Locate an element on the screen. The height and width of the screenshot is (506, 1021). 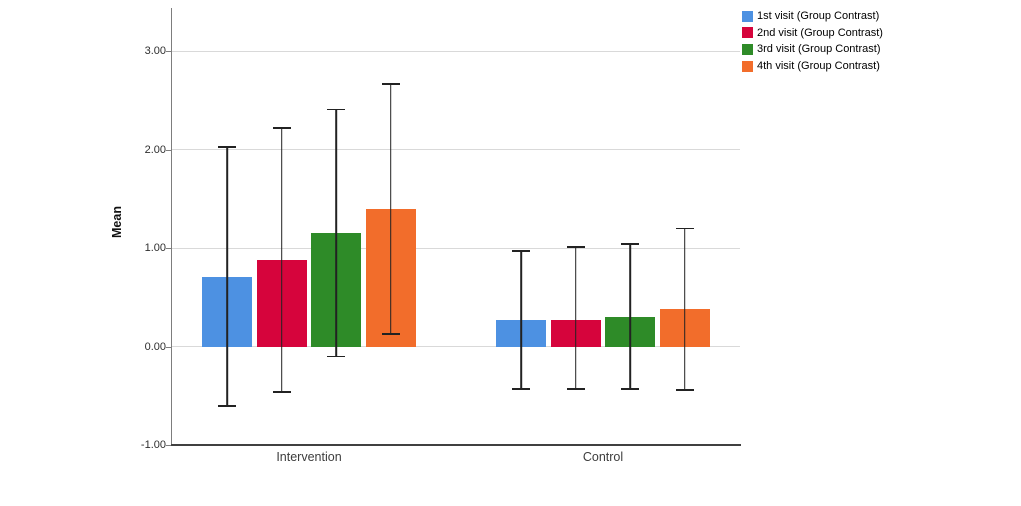
y-axis-line is located at coordinates (171, 227).